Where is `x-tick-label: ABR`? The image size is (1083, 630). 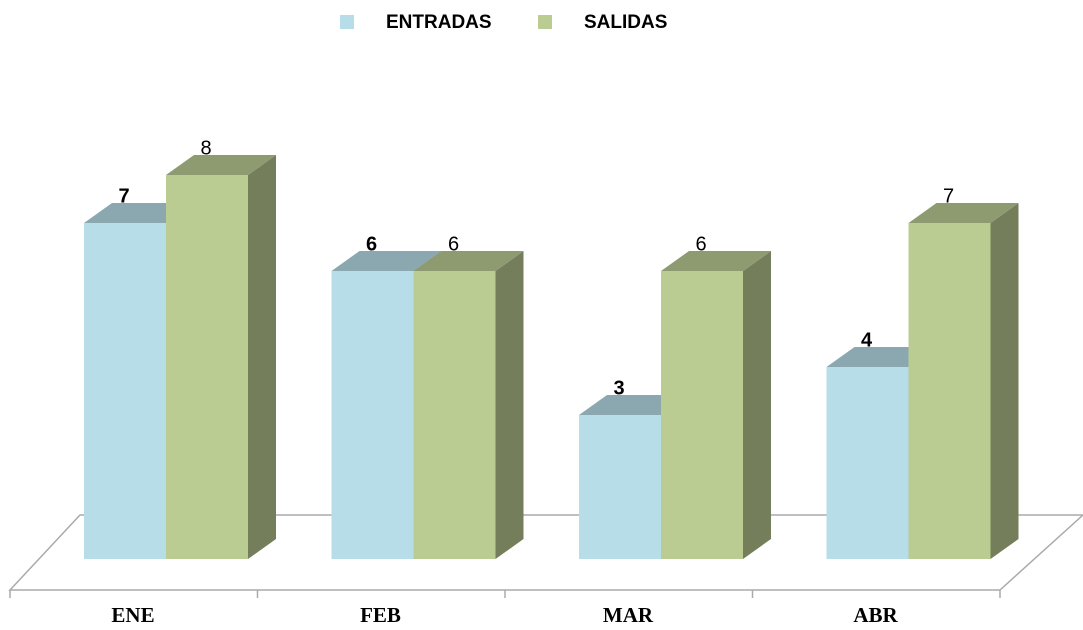
x-tick-label: ABR is located at coordinates (875, 615).